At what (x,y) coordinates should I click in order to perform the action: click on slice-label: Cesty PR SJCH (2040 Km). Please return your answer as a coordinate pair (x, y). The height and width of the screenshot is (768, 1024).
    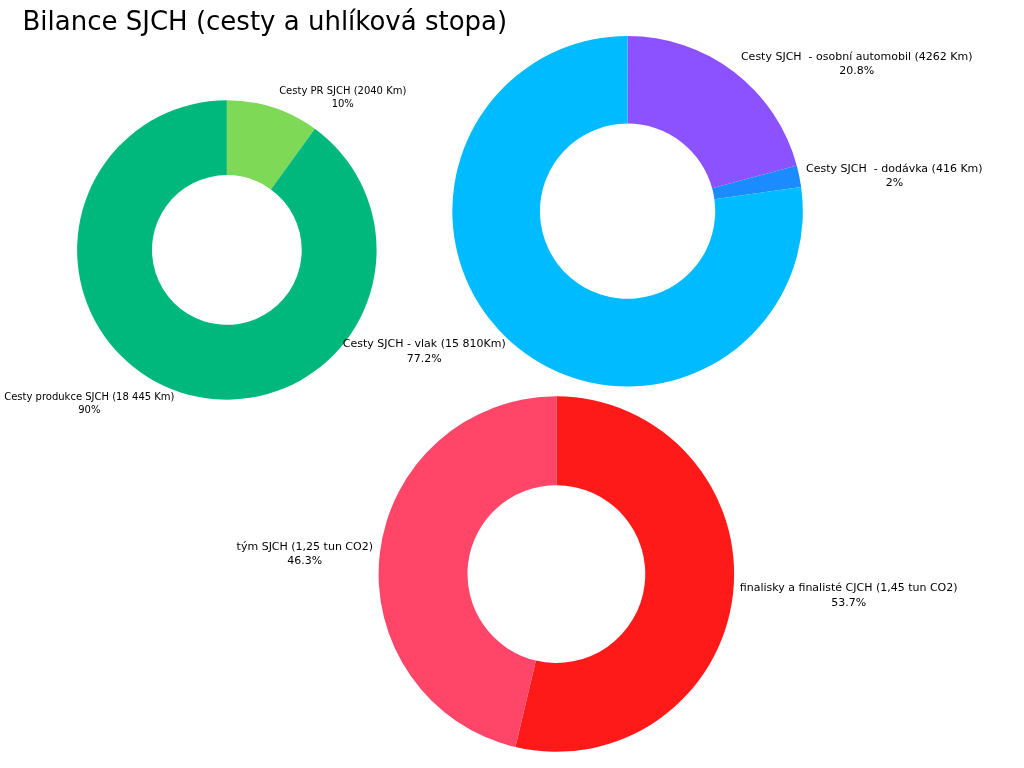
    Looking at the image, I should click on (343, 90).